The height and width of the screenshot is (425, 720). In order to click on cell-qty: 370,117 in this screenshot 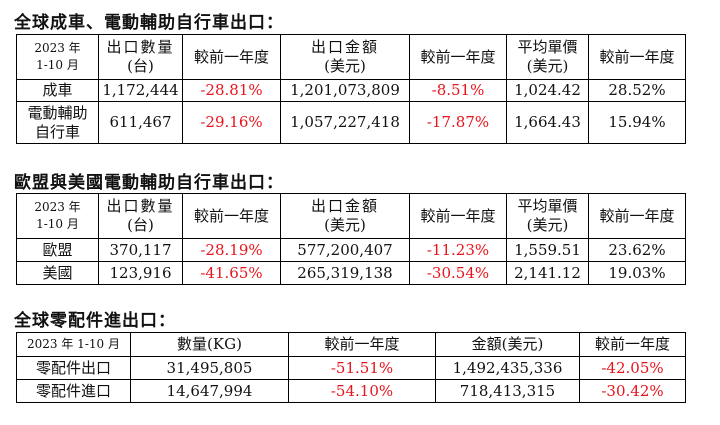, I will do `click(140, 250)`.